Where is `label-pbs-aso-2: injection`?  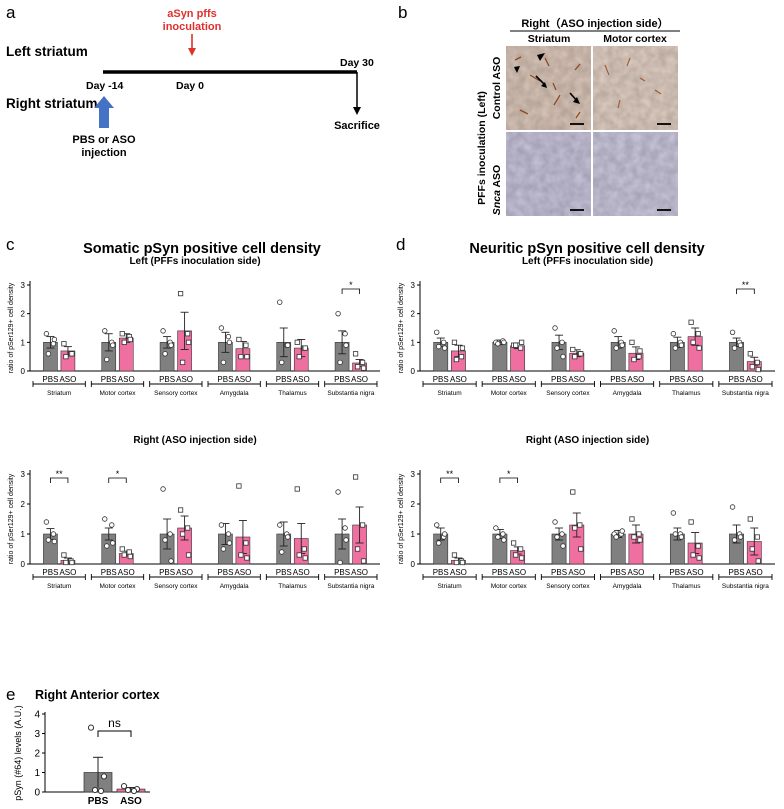
label-pbs-aso-2: injection is located at coordinates (104, 153).